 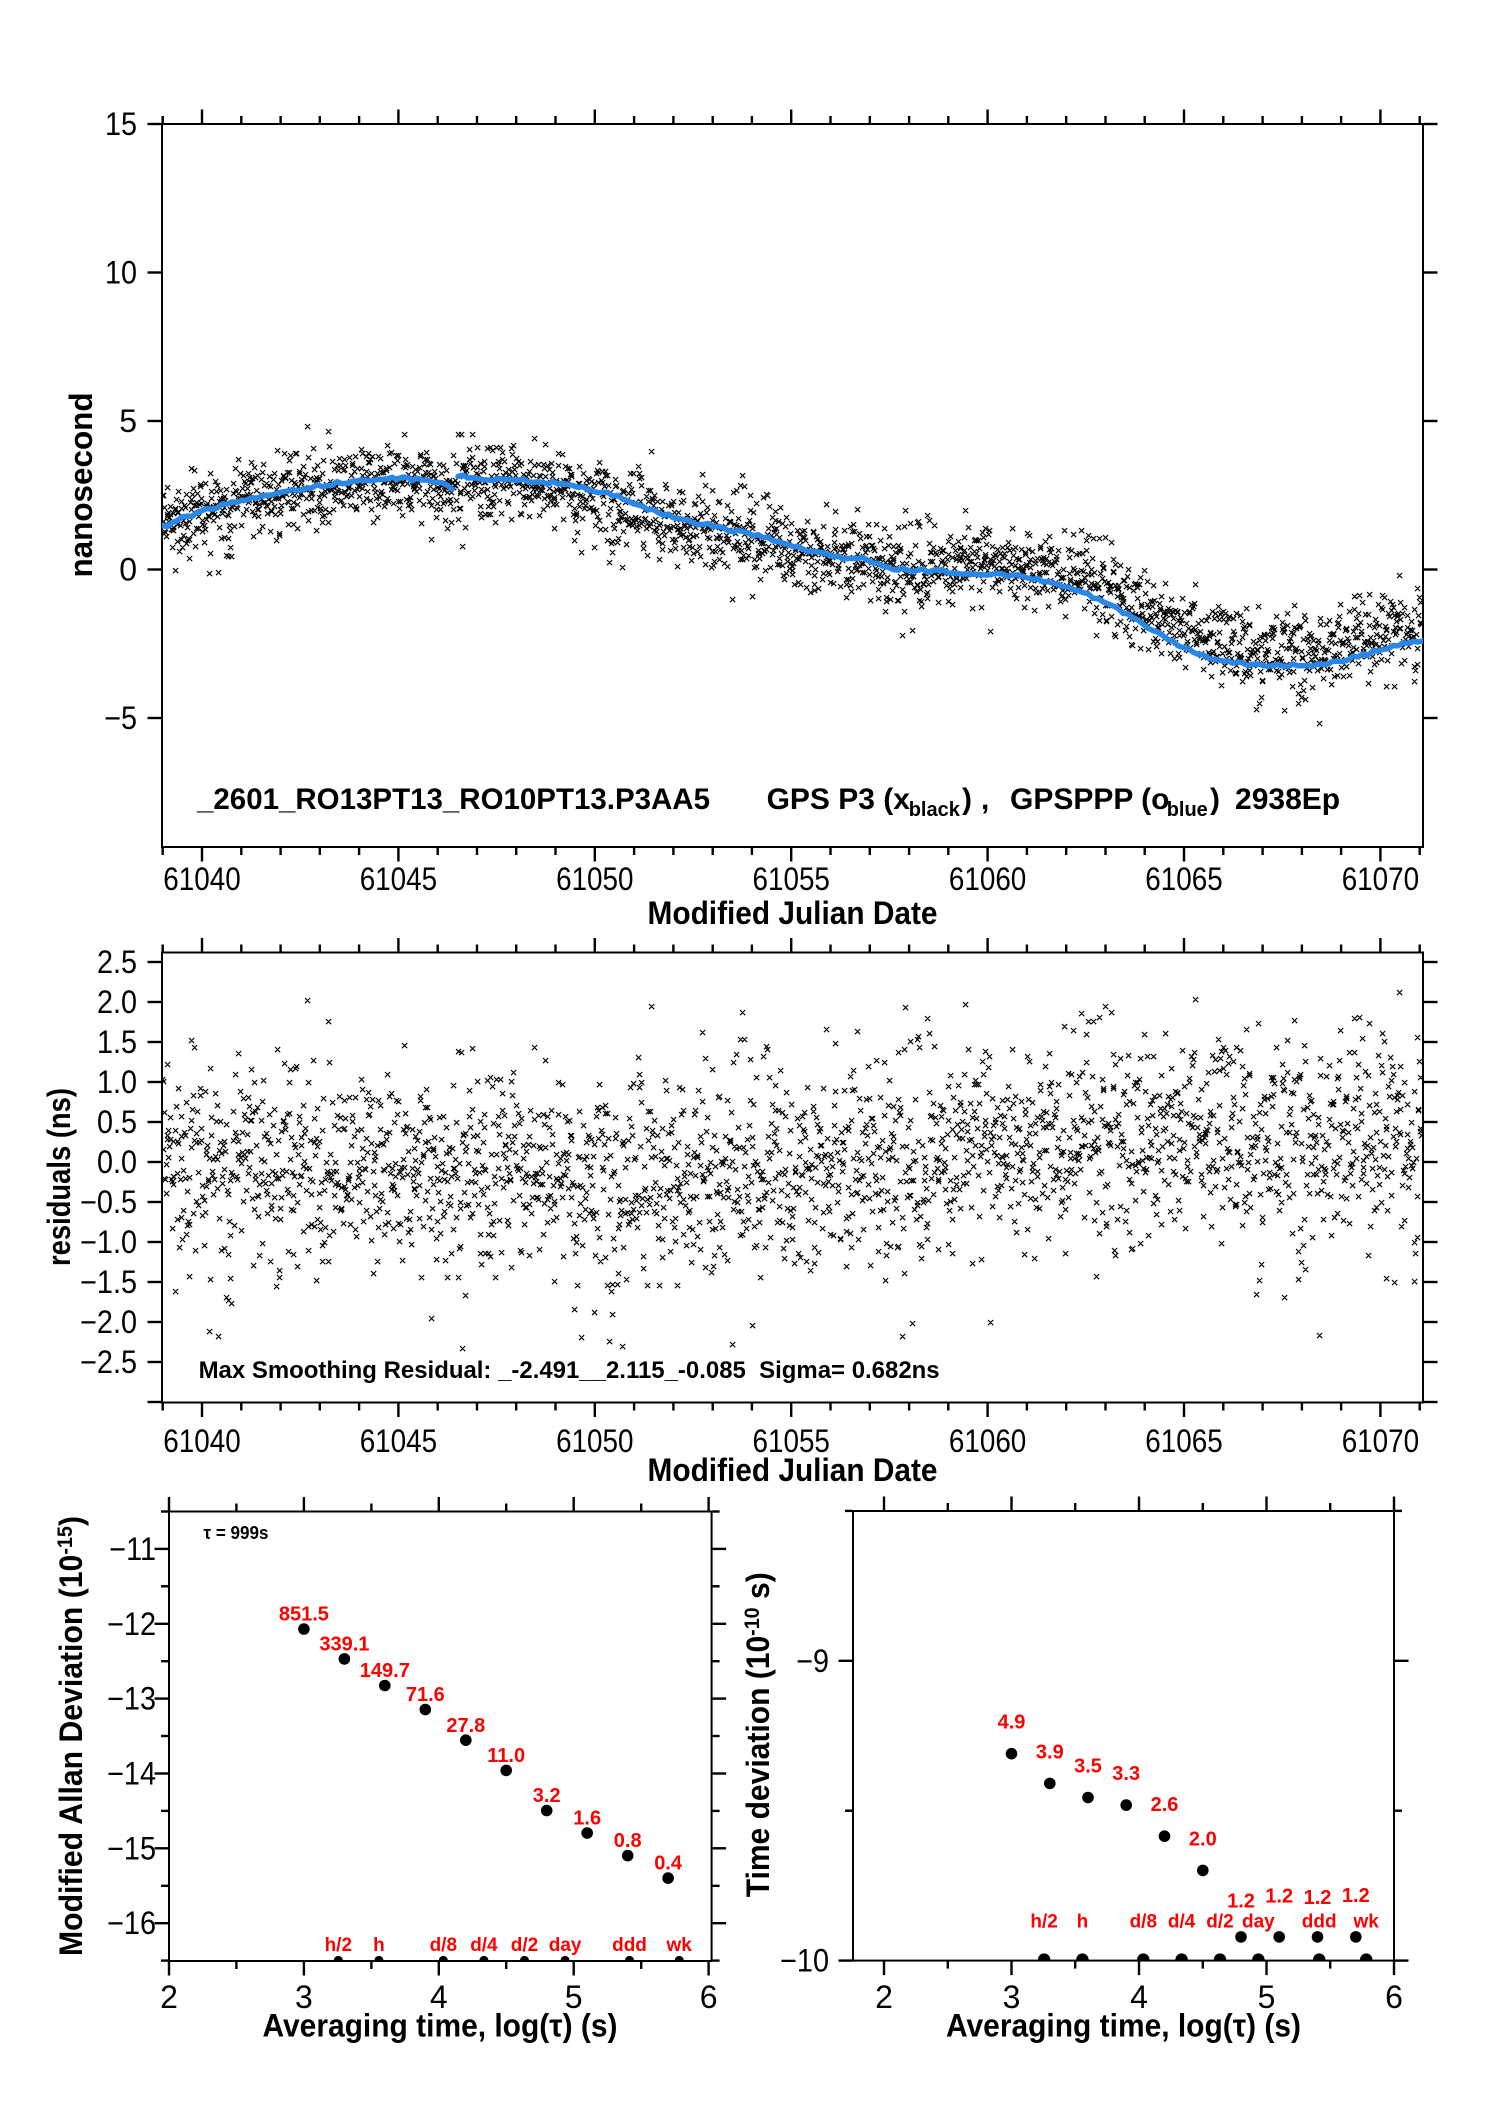 I want to click on svg-text: 27.8, so click(x=465, y=1726).